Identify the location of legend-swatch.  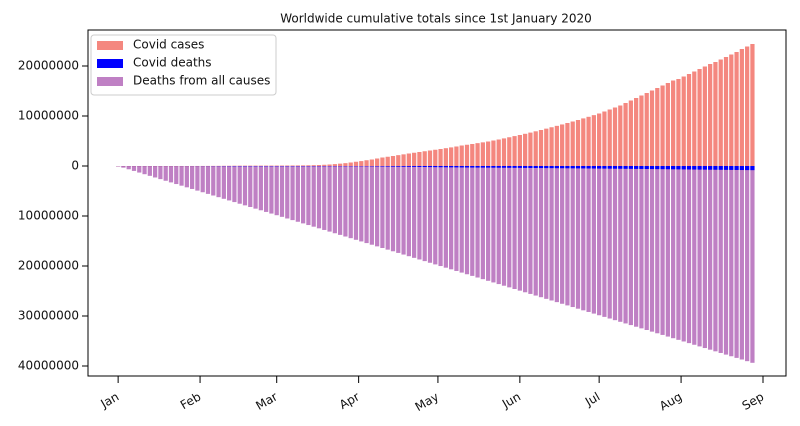
(110, 45).